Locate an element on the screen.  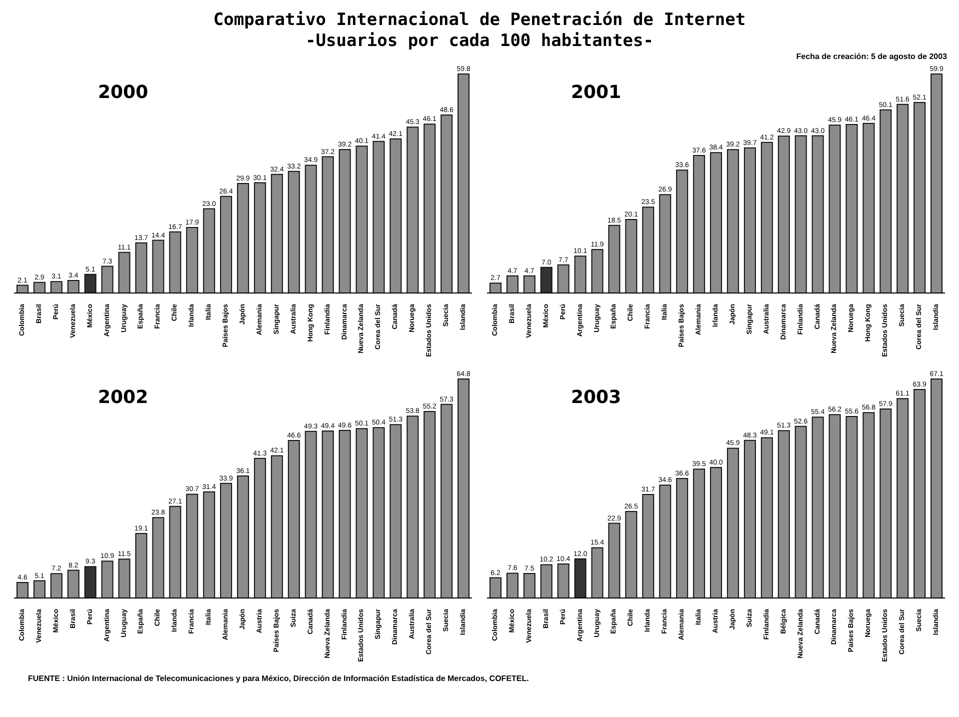
text: Comparativo Internacional de Penetración de Internet is located at coordinates (479, 20).